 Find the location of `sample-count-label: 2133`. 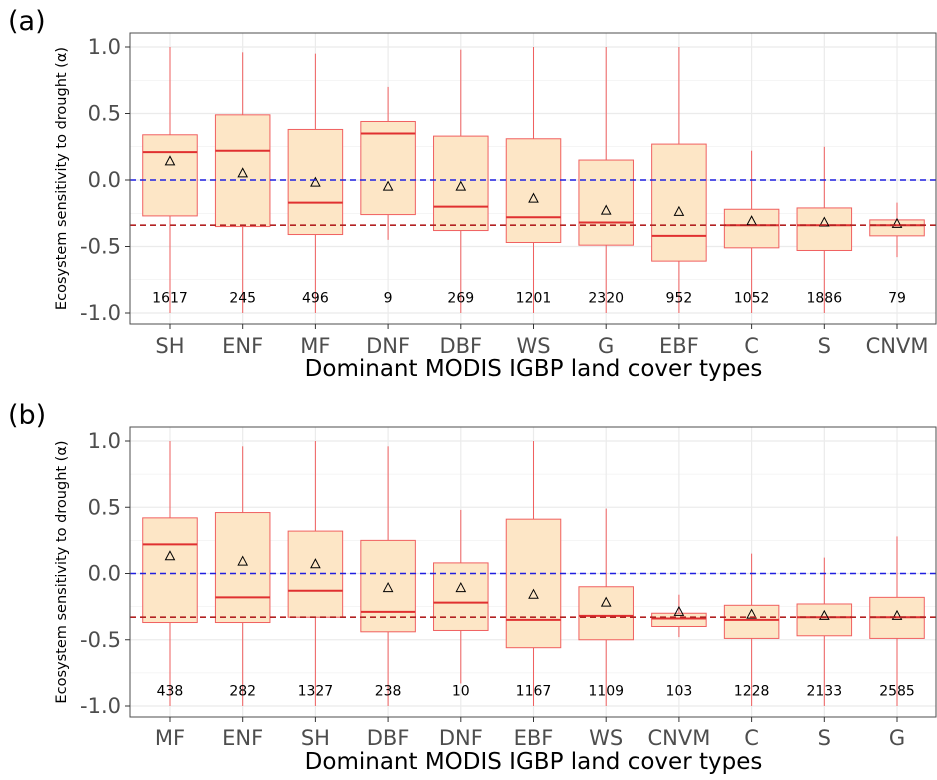

sample-count-label: 2133 is located at coordinates (824, 691).